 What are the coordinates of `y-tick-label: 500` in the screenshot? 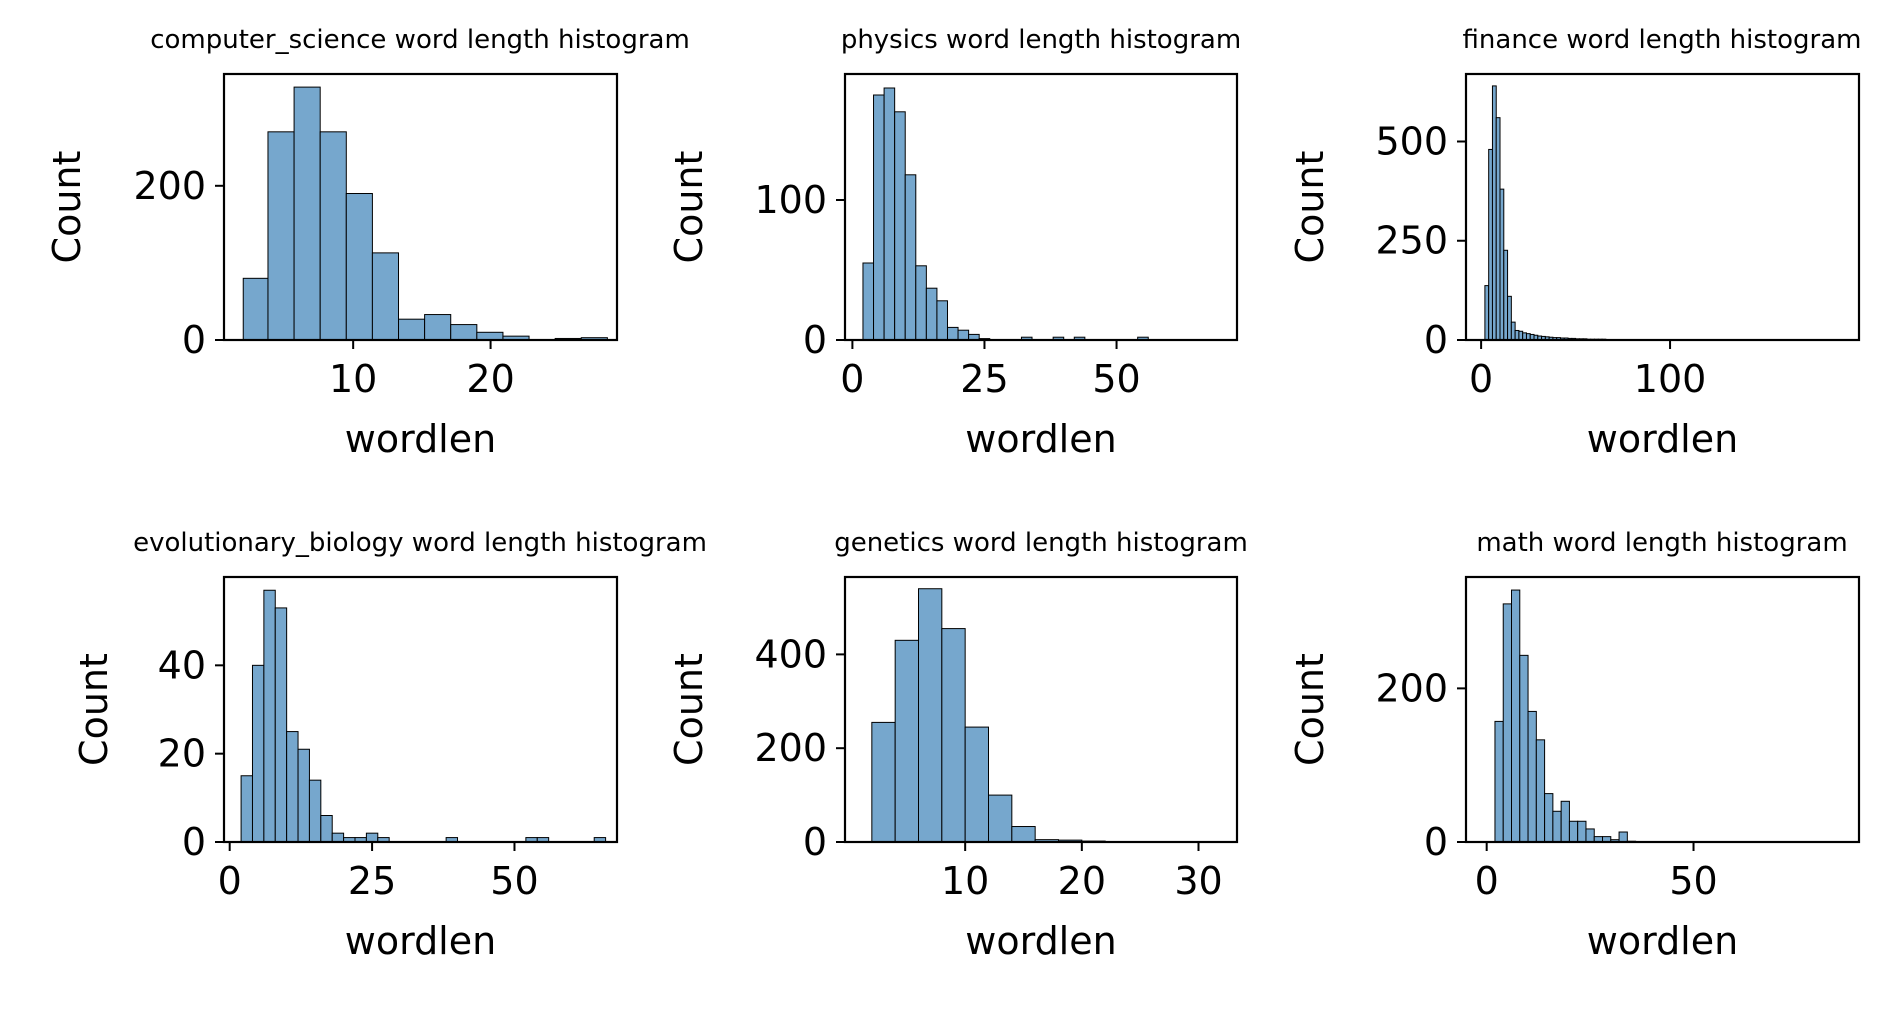 It's located at (1411, 141).